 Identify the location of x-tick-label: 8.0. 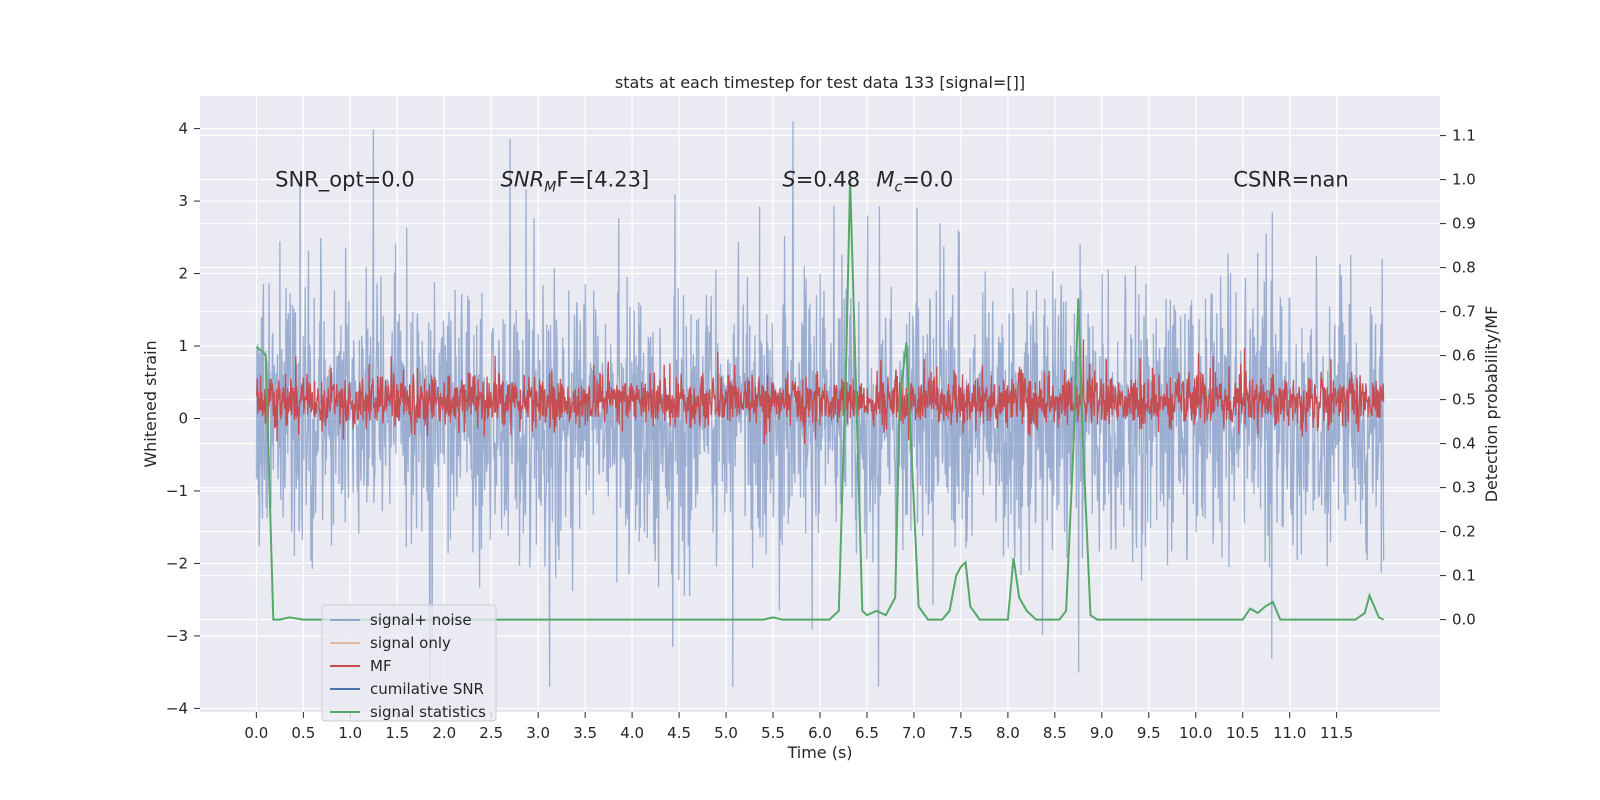
(1008, 733).